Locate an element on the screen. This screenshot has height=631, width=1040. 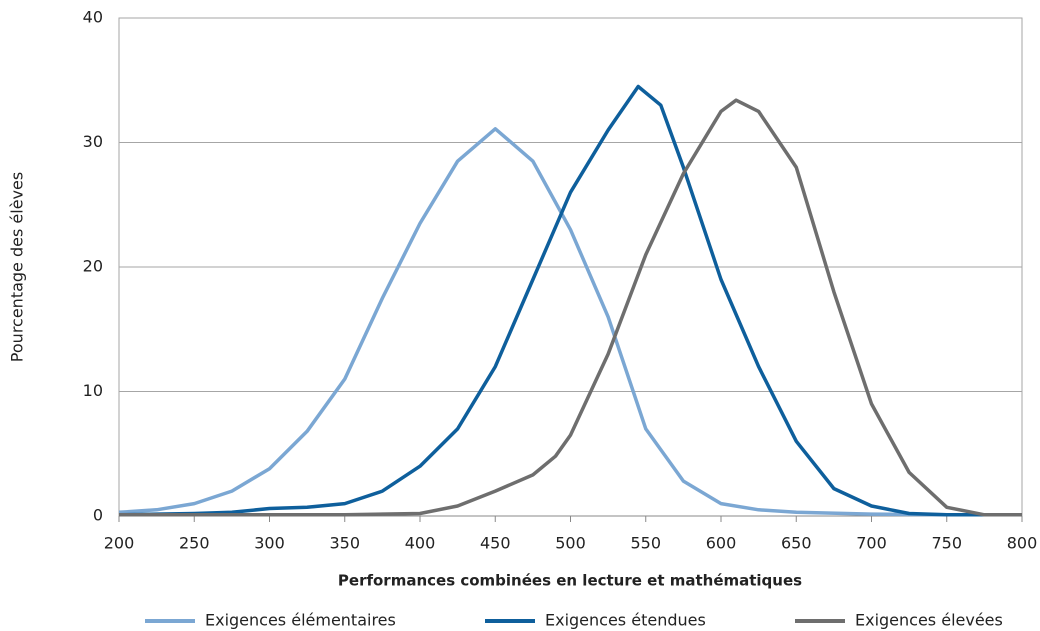
x-tick-label: 600 is located at coordinates (721, 543).